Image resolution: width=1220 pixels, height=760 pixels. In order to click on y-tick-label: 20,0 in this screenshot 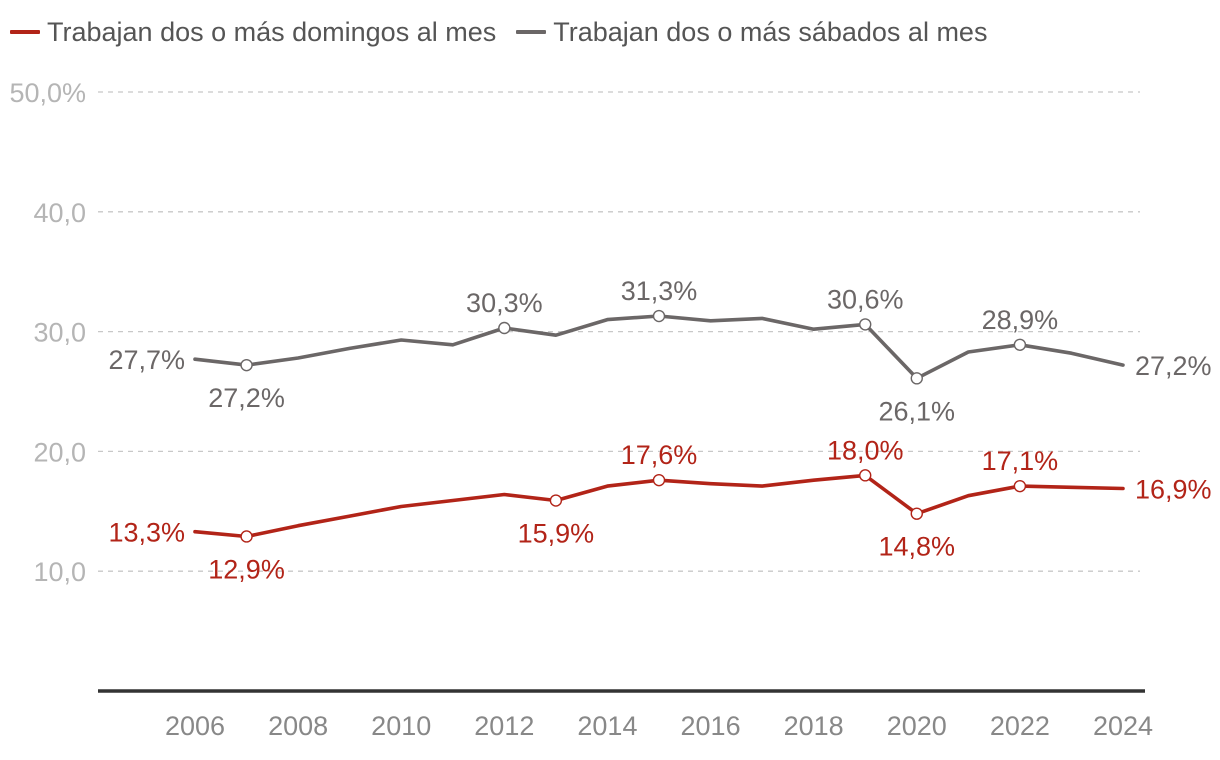, I will do `click(59, 452)`.